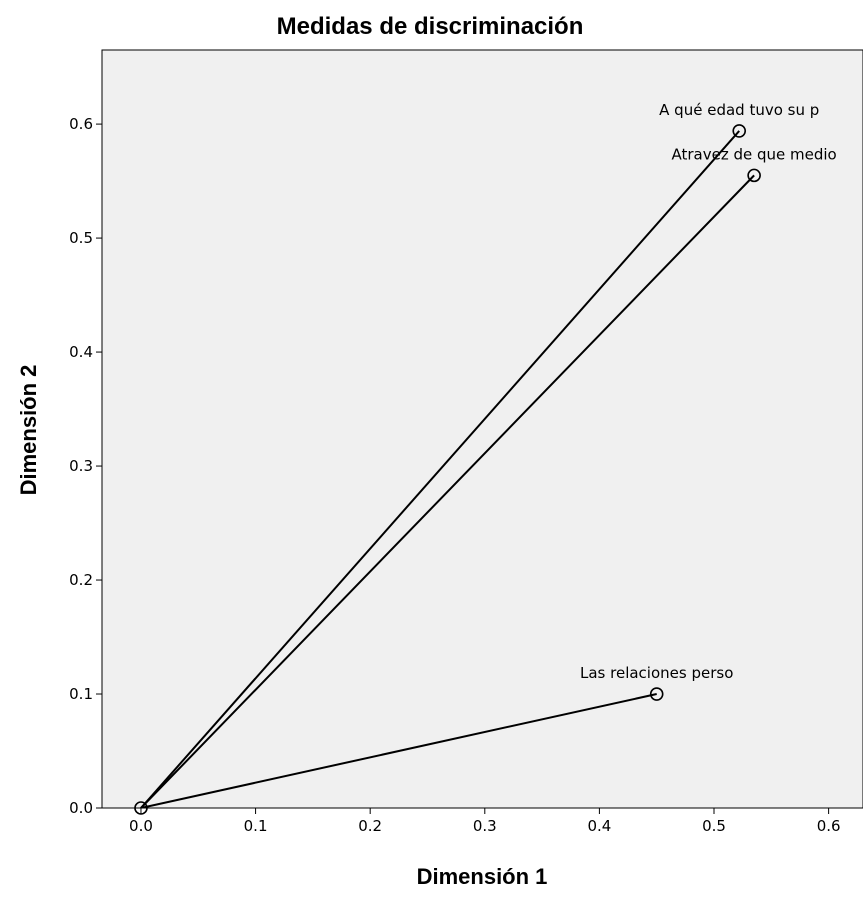 The image size is (863, 897). I want to click on x-axis-title: Dimensión 1, so click(482, 876).